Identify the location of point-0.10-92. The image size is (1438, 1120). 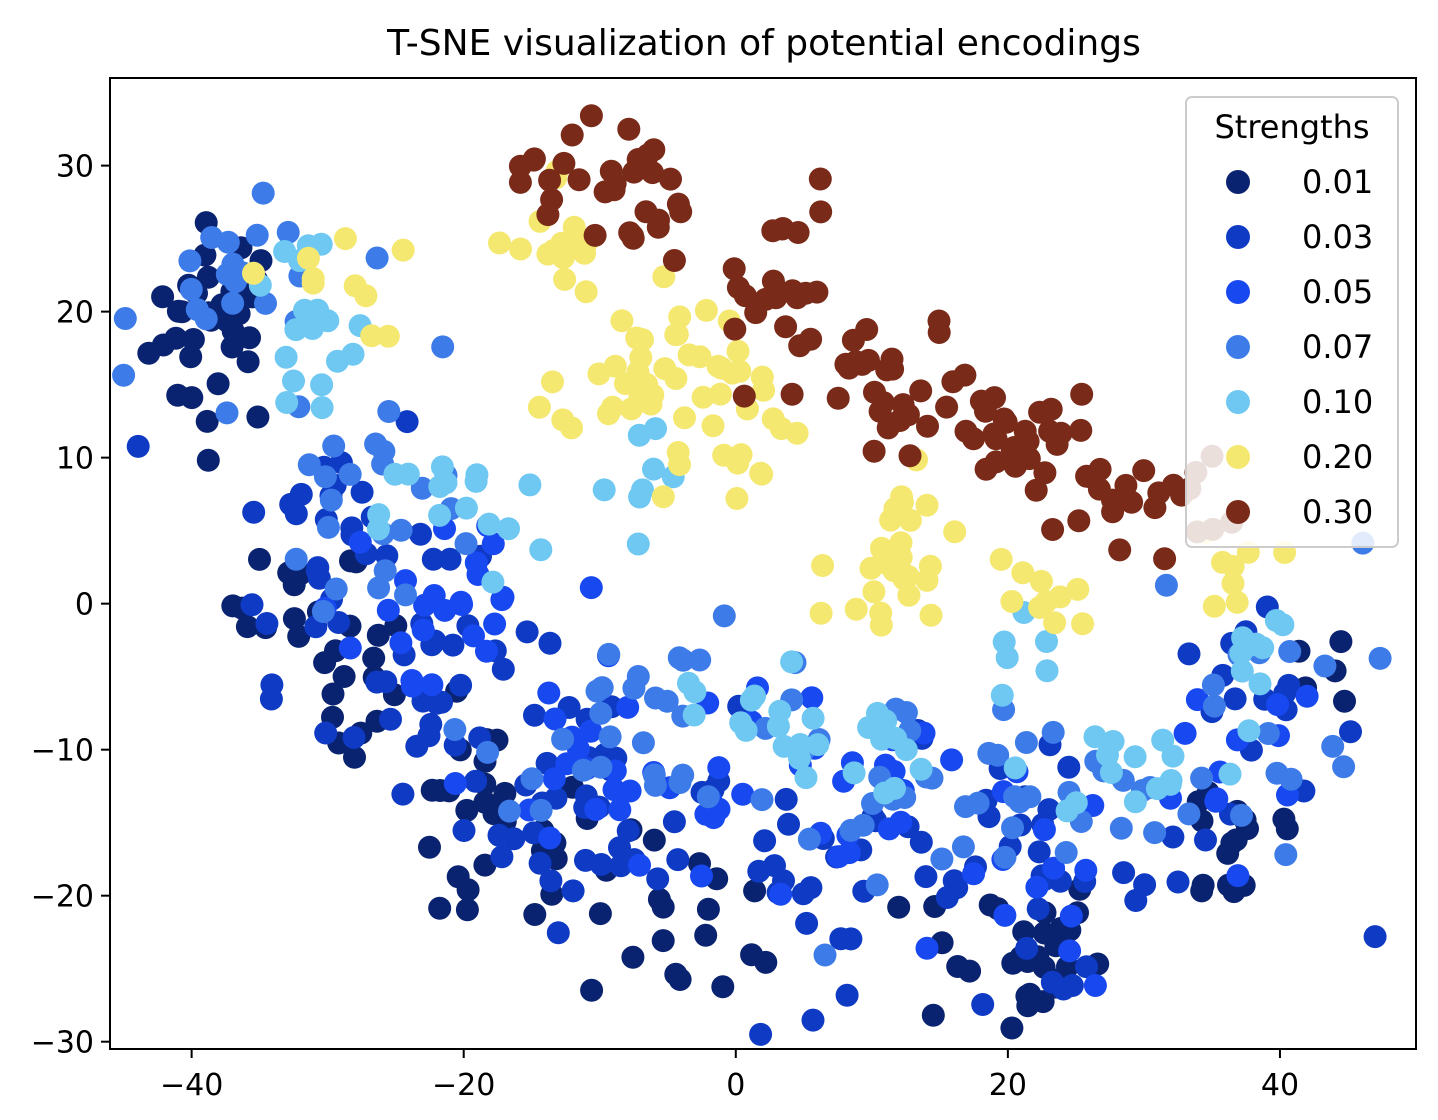
(1283, 625).